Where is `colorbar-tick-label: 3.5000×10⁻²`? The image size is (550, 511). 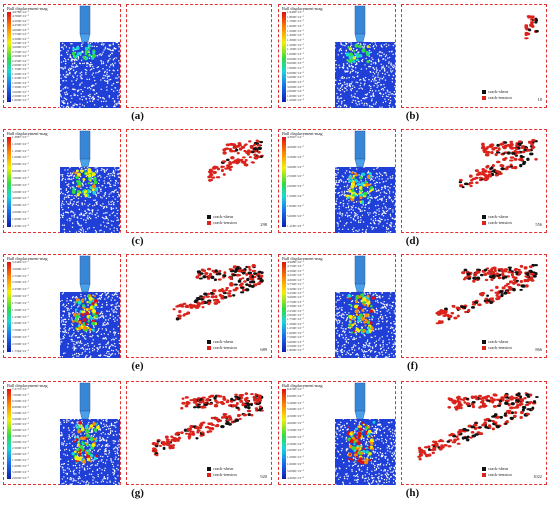
colorbar-tick-label: 3.5000×10⁻² is located at coordinates (295, 288).